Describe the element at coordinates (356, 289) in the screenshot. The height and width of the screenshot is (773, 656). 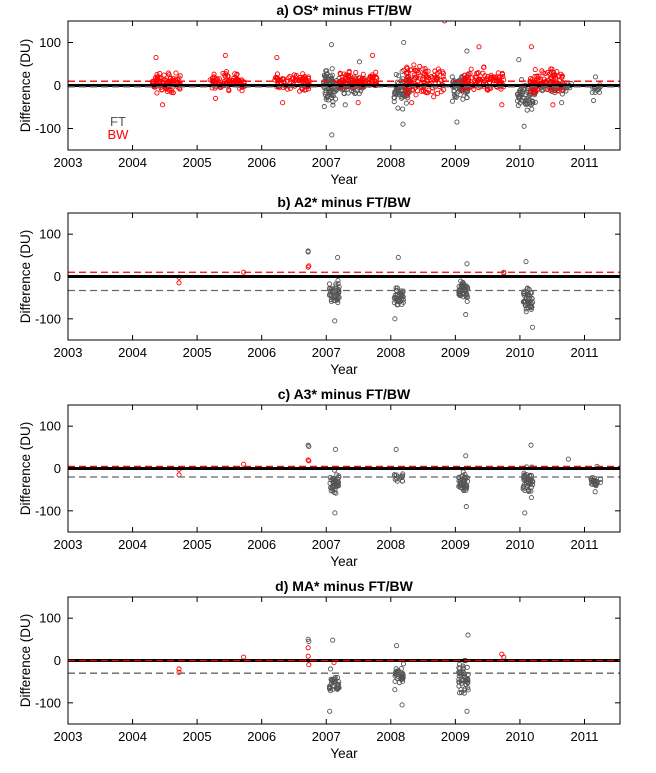
I see `plot-area` at that location.